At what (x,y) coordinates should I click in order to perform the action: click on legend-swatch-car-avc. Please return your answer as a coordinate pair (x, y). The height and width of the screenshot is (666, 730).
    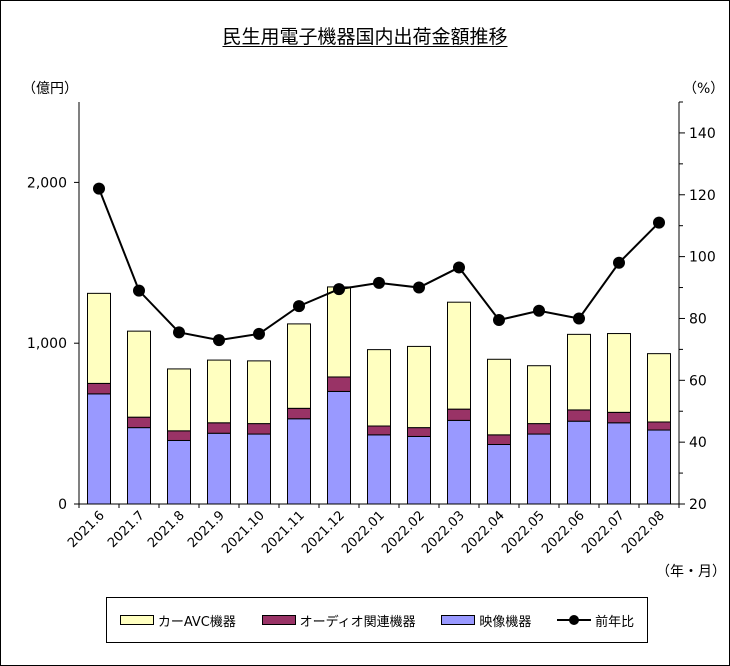
    Looking at the image, I should click on (136, 620).